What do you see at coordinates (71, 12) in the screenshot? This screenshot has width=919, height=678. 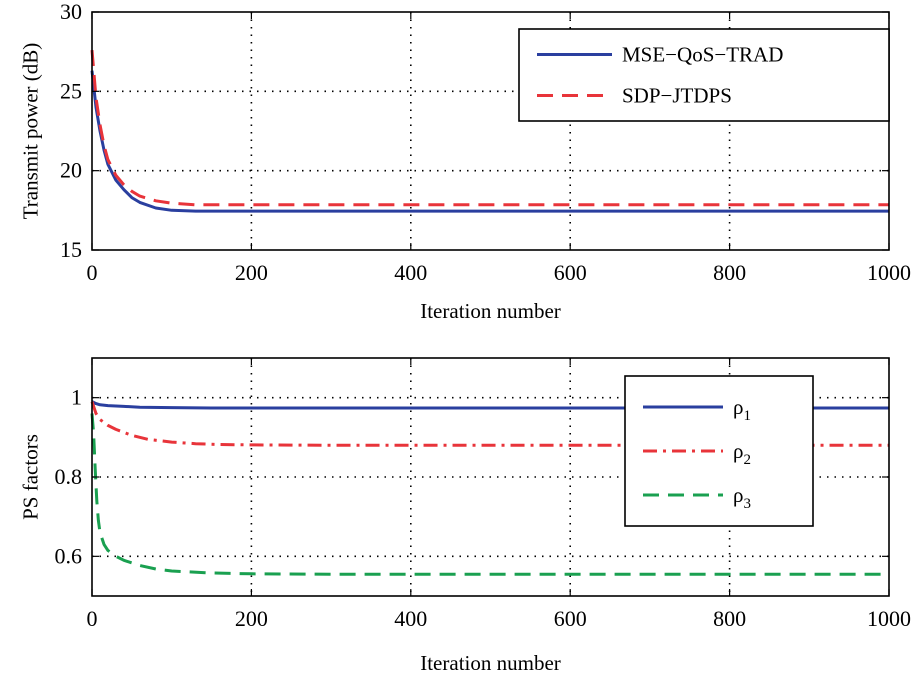 I see `y-tick-label: 30` at bounding box center [71, 12].